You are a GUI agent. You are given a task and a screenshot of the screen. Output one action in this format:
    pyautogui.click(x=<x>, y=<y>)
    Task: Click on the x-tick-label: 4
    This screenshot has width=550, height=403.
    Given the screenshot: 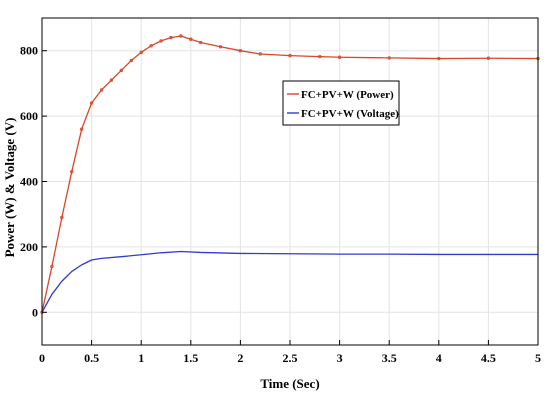 What is the action you would take?
    pyautogui.click(x=439, y=358)
    